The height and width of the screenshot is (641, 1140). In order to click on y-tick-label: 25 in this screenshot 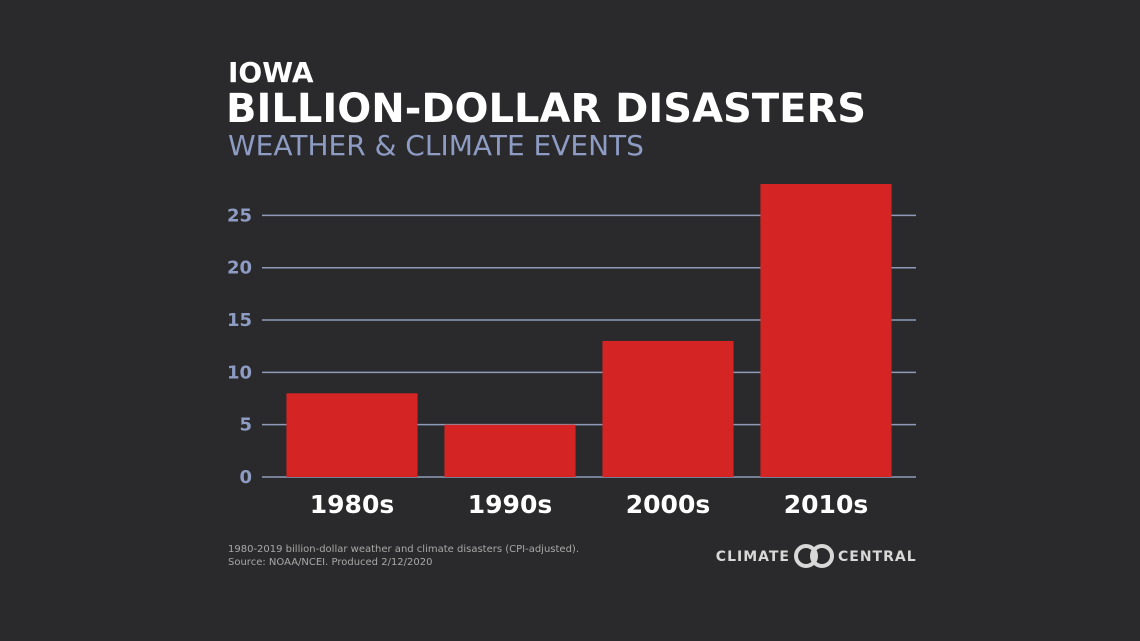, I will do `click(239, 215)`.